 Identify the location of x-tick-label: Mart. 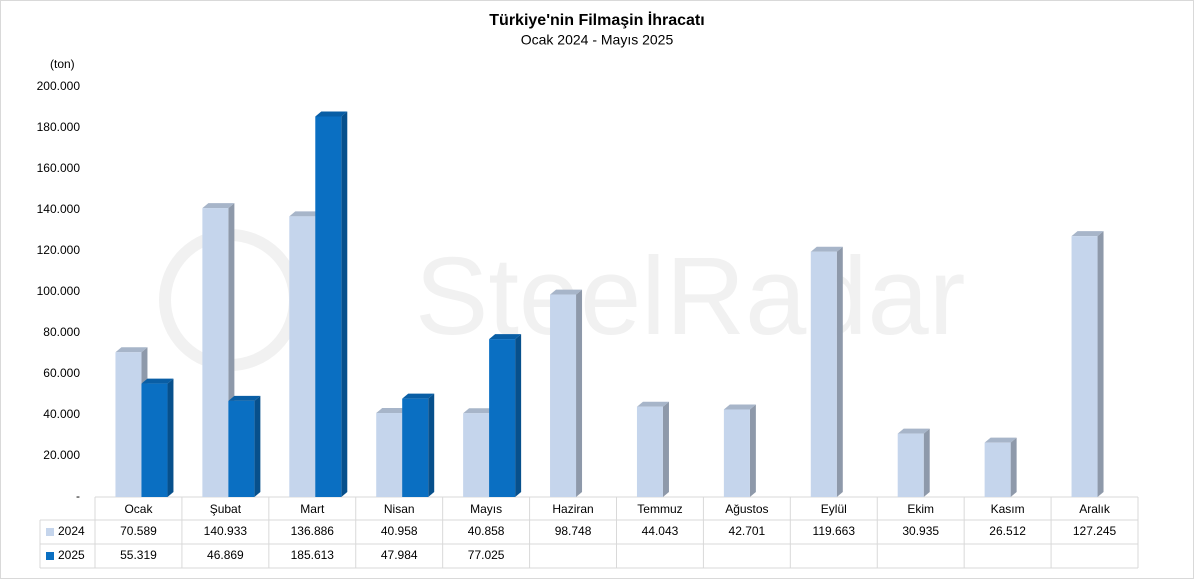
(312, 509).